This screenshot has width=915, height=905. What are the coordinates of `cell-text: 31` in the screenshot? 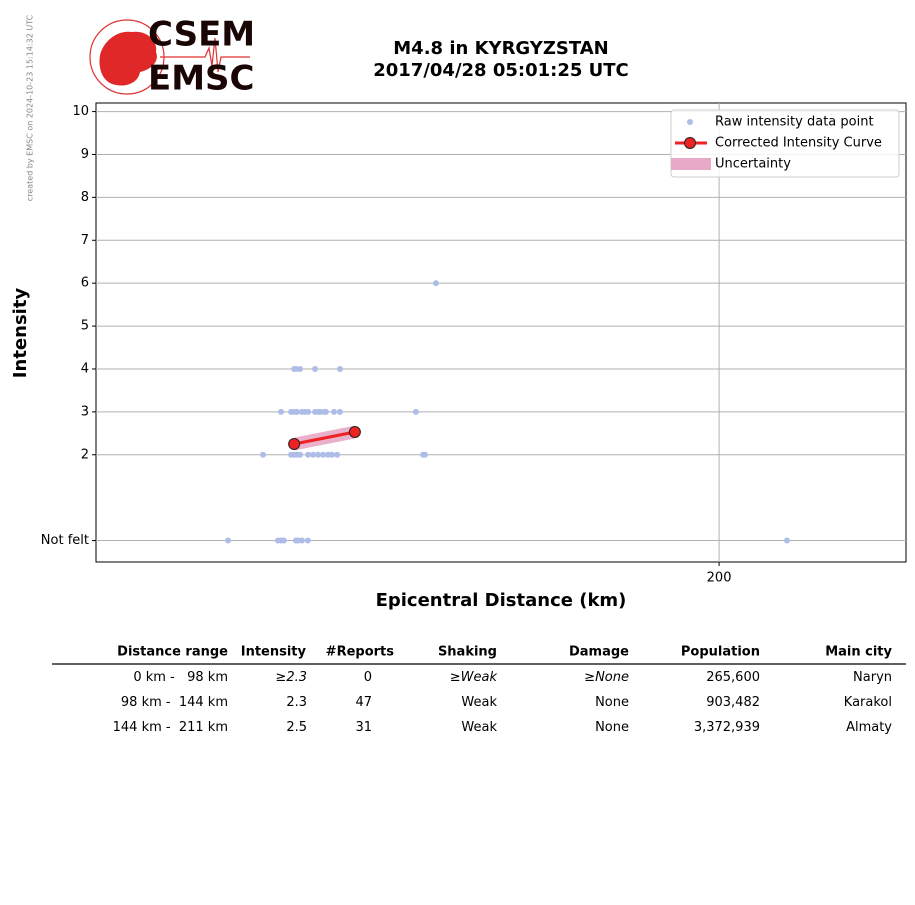 It's located at (363, 727).